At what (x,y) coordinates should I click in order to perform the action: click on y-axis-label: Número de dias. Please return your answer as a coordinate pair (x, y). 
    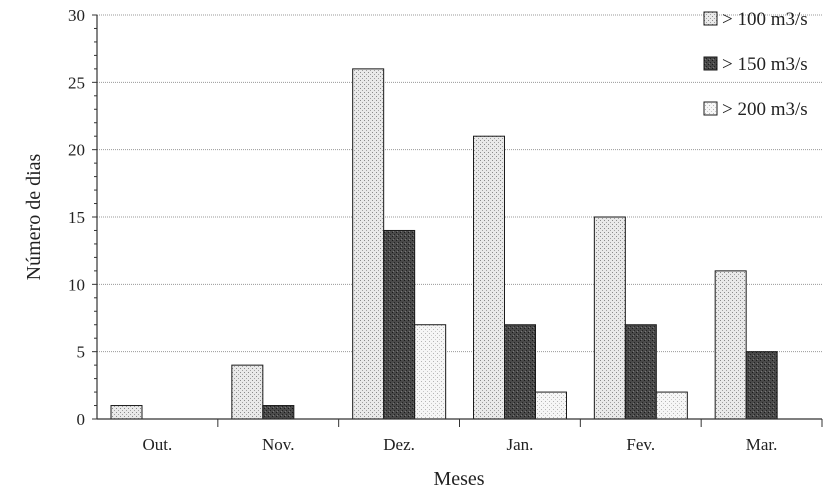
    Looking at the image, I should click on (34, 216).